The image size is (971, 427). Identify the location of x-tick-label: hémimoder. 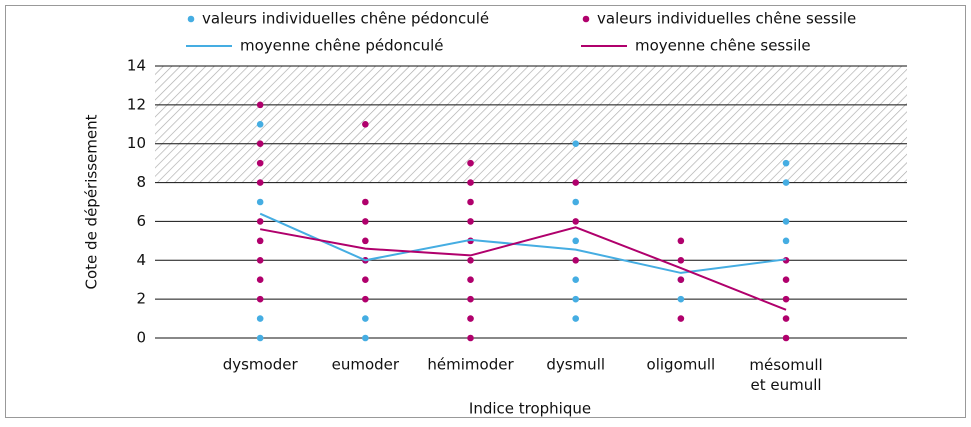
(470, 365).